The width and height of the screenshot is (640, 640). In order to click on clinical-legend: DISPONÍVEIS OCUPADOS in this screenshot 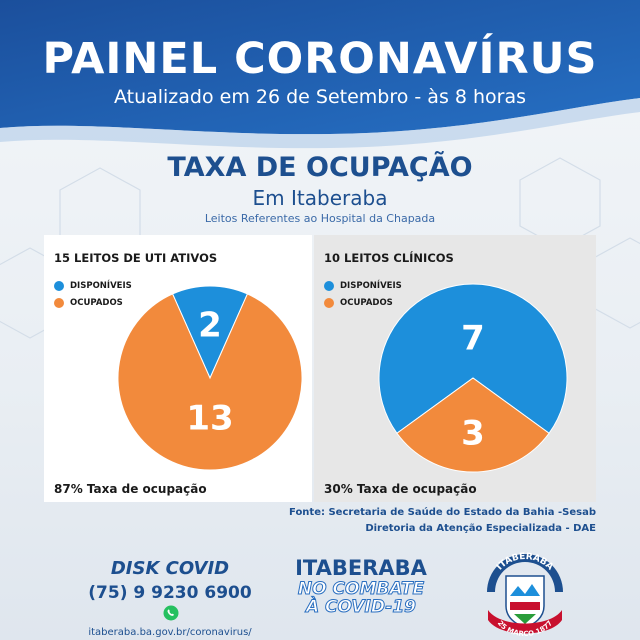, I will do `click(363, 294)`.